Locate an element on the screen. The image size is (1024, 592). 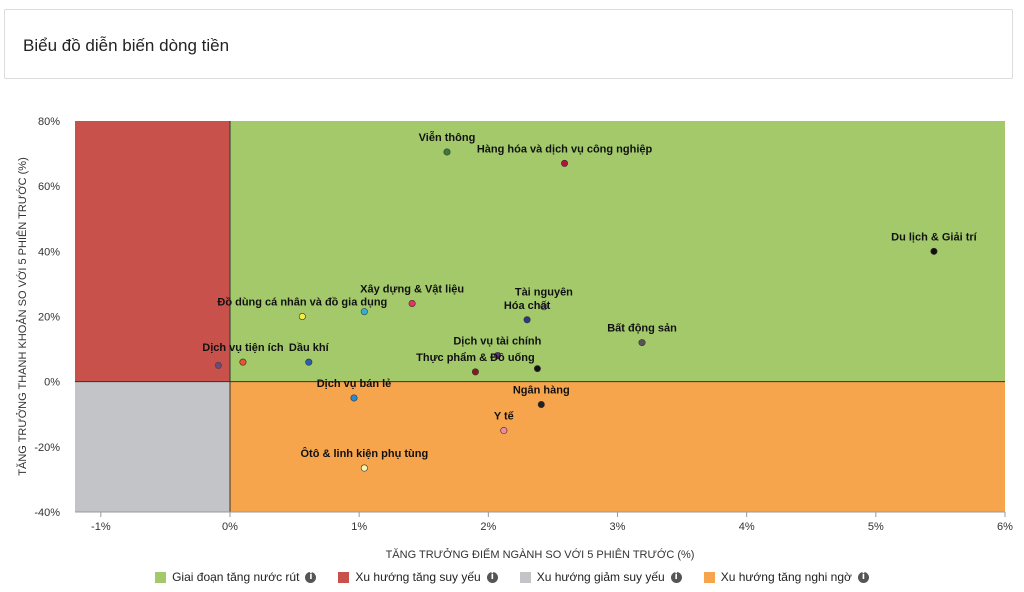
data-point-dich-vu-ban-le is located at coordinates (354, 398).